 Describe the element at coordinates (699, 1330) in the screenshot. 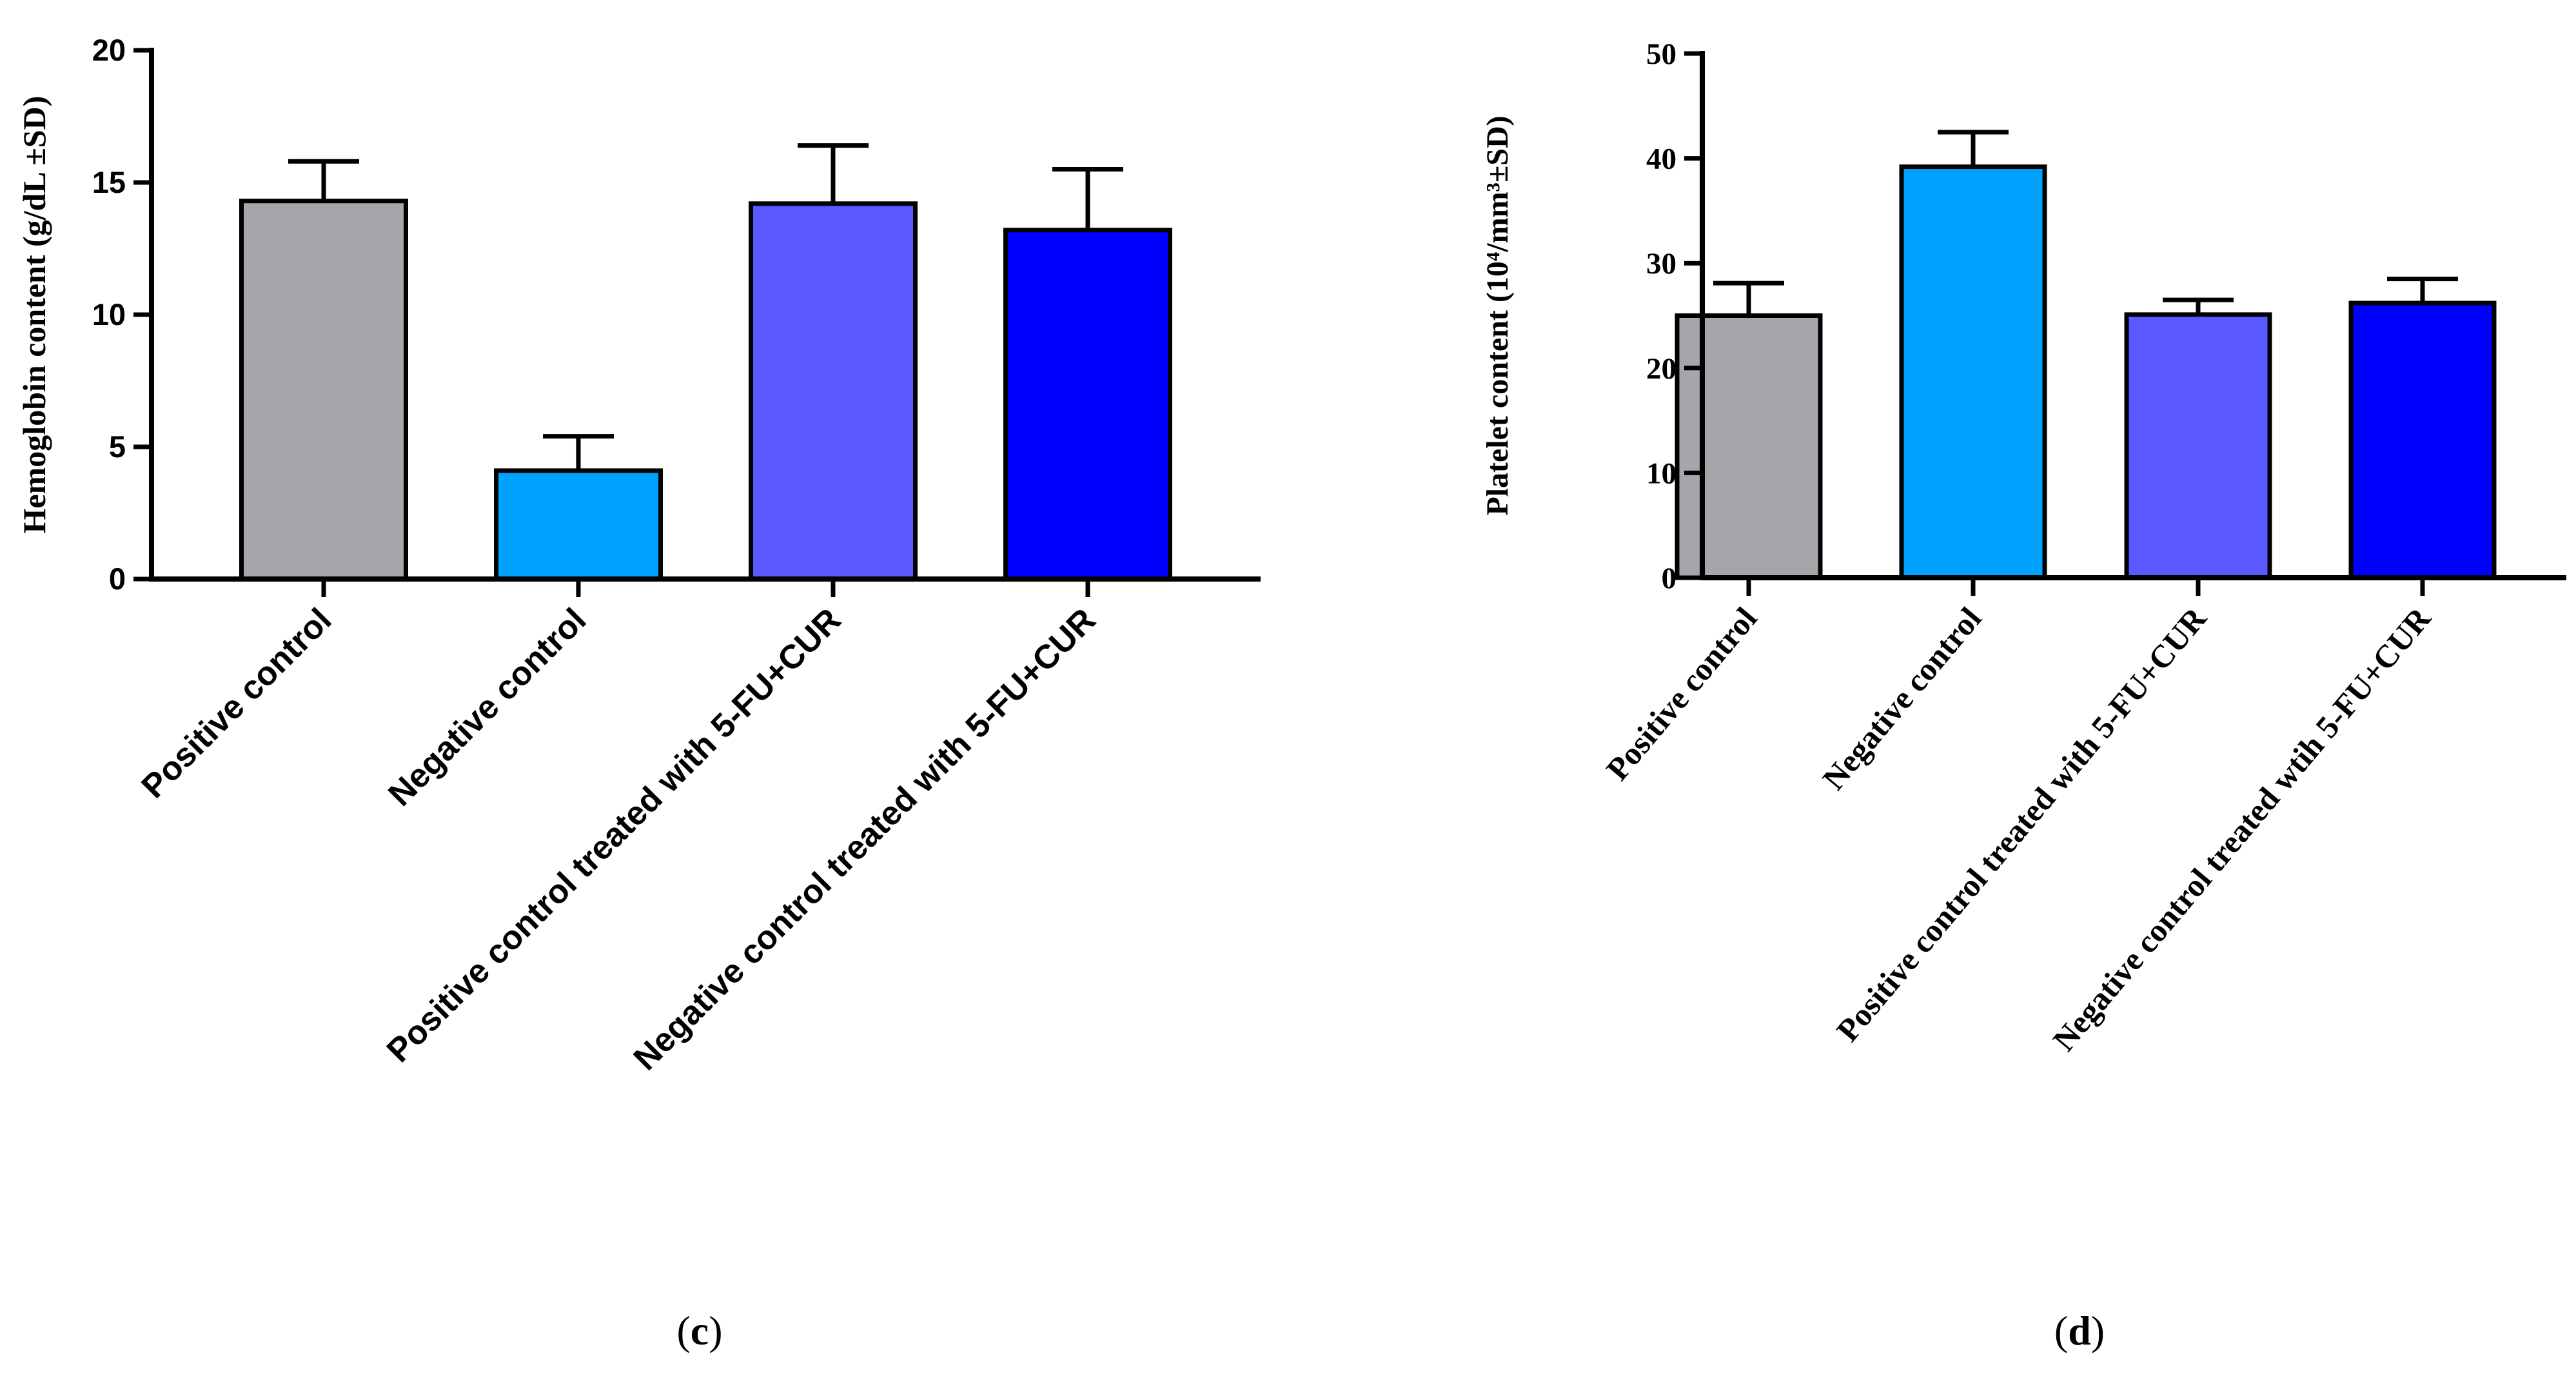

I see `hemoglobin-panel-label: (c)` at that location.